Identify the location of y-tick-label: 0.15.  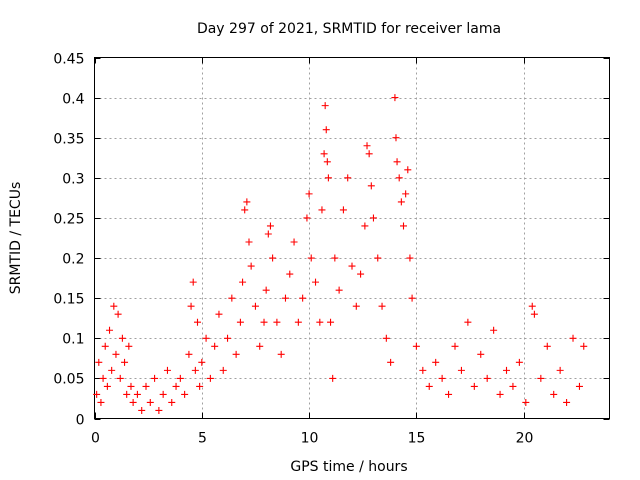
(68, 300).